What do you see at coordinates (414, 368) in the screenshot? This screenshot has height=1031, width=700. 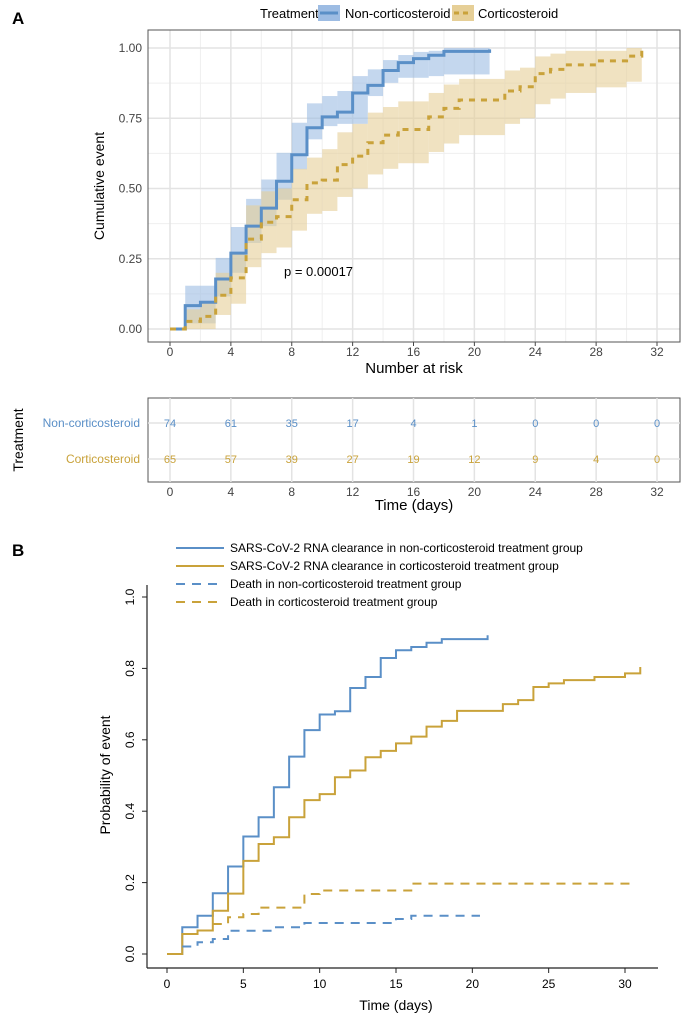 I see `x-axis-title-a: Number at risk` at bounding box center [414, 368].